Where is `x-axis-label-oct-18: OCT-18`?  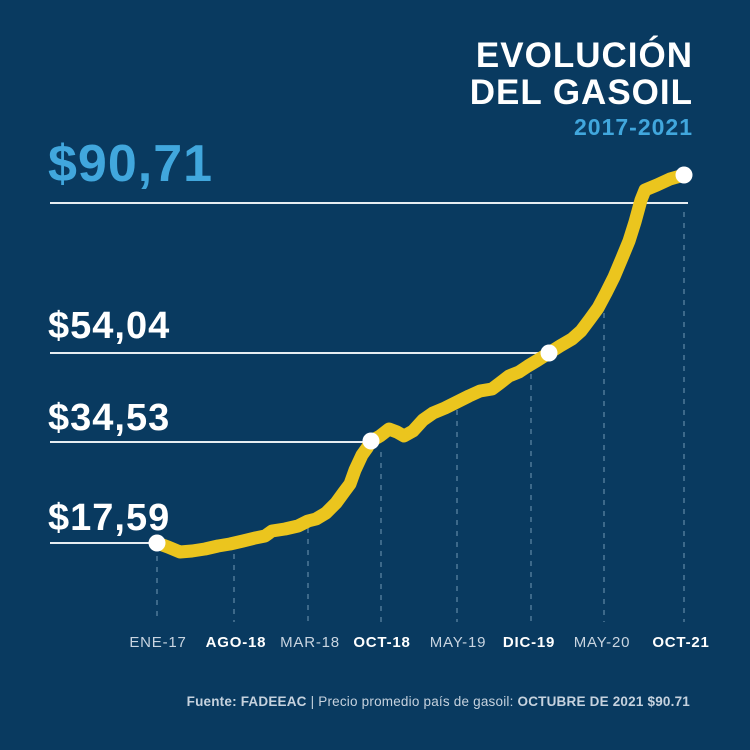 x-axis-label-oct-18: OCT-18 is located at coordinates (382, 642).